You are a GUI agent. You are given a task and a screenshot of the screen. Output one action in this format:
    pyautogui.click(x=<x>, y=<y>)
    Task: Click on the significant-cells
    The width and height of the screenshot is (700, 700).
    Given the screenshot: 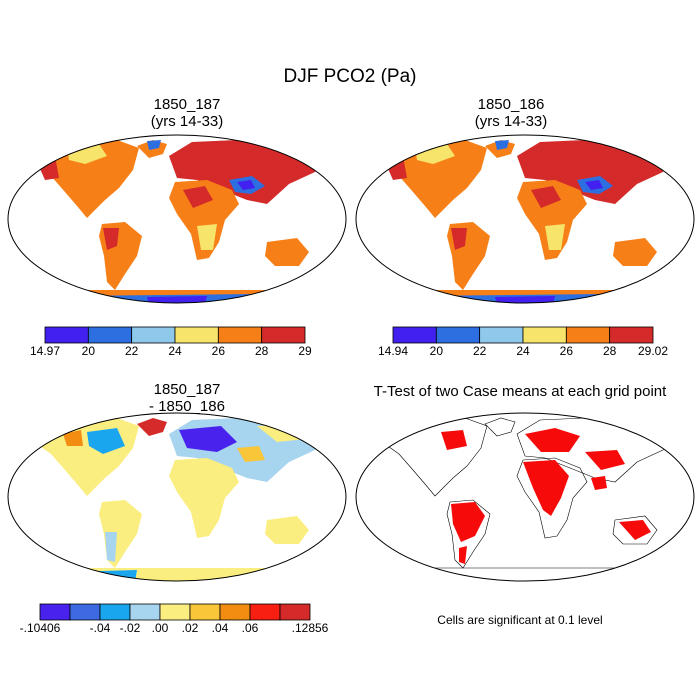 What is the action you would take?
    pyautogui.click(x=546, y=496)
    